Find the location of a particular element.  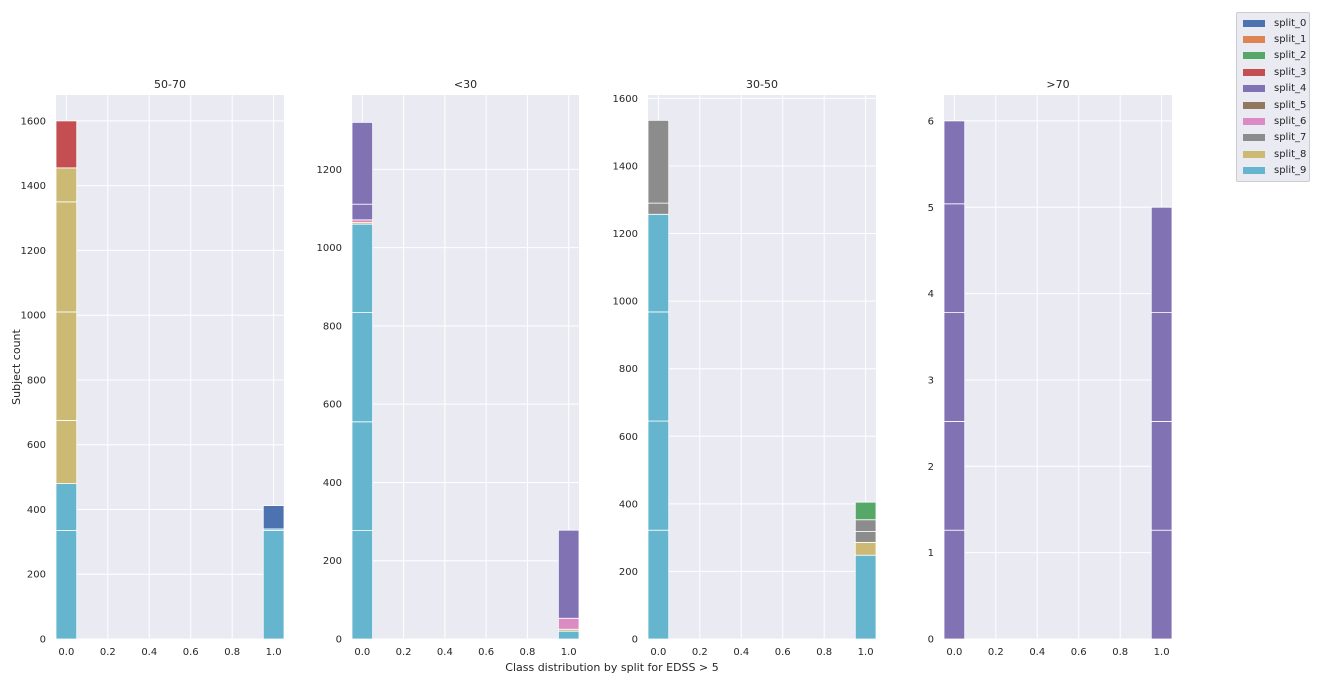

legend-entry-split_5: split_5 is located at coordinates (1273, 105).